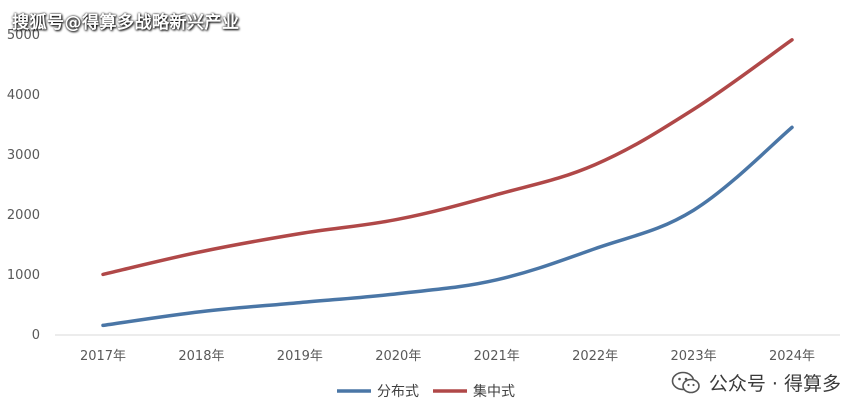 This screenshot has height=414, width=865. Describe the element at coordinates (694, 356) in the screenshot. I see `x-tick-label: 2023年` at that location.